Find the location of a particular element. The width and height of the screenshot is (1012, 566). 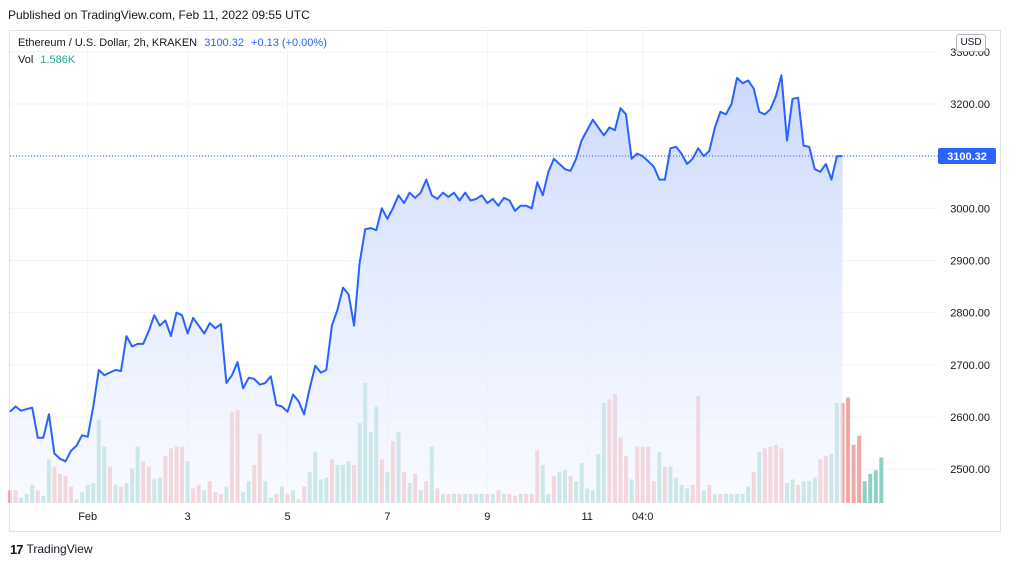

y-tick-label: 2900.00 is located at coordinates (970, 261).